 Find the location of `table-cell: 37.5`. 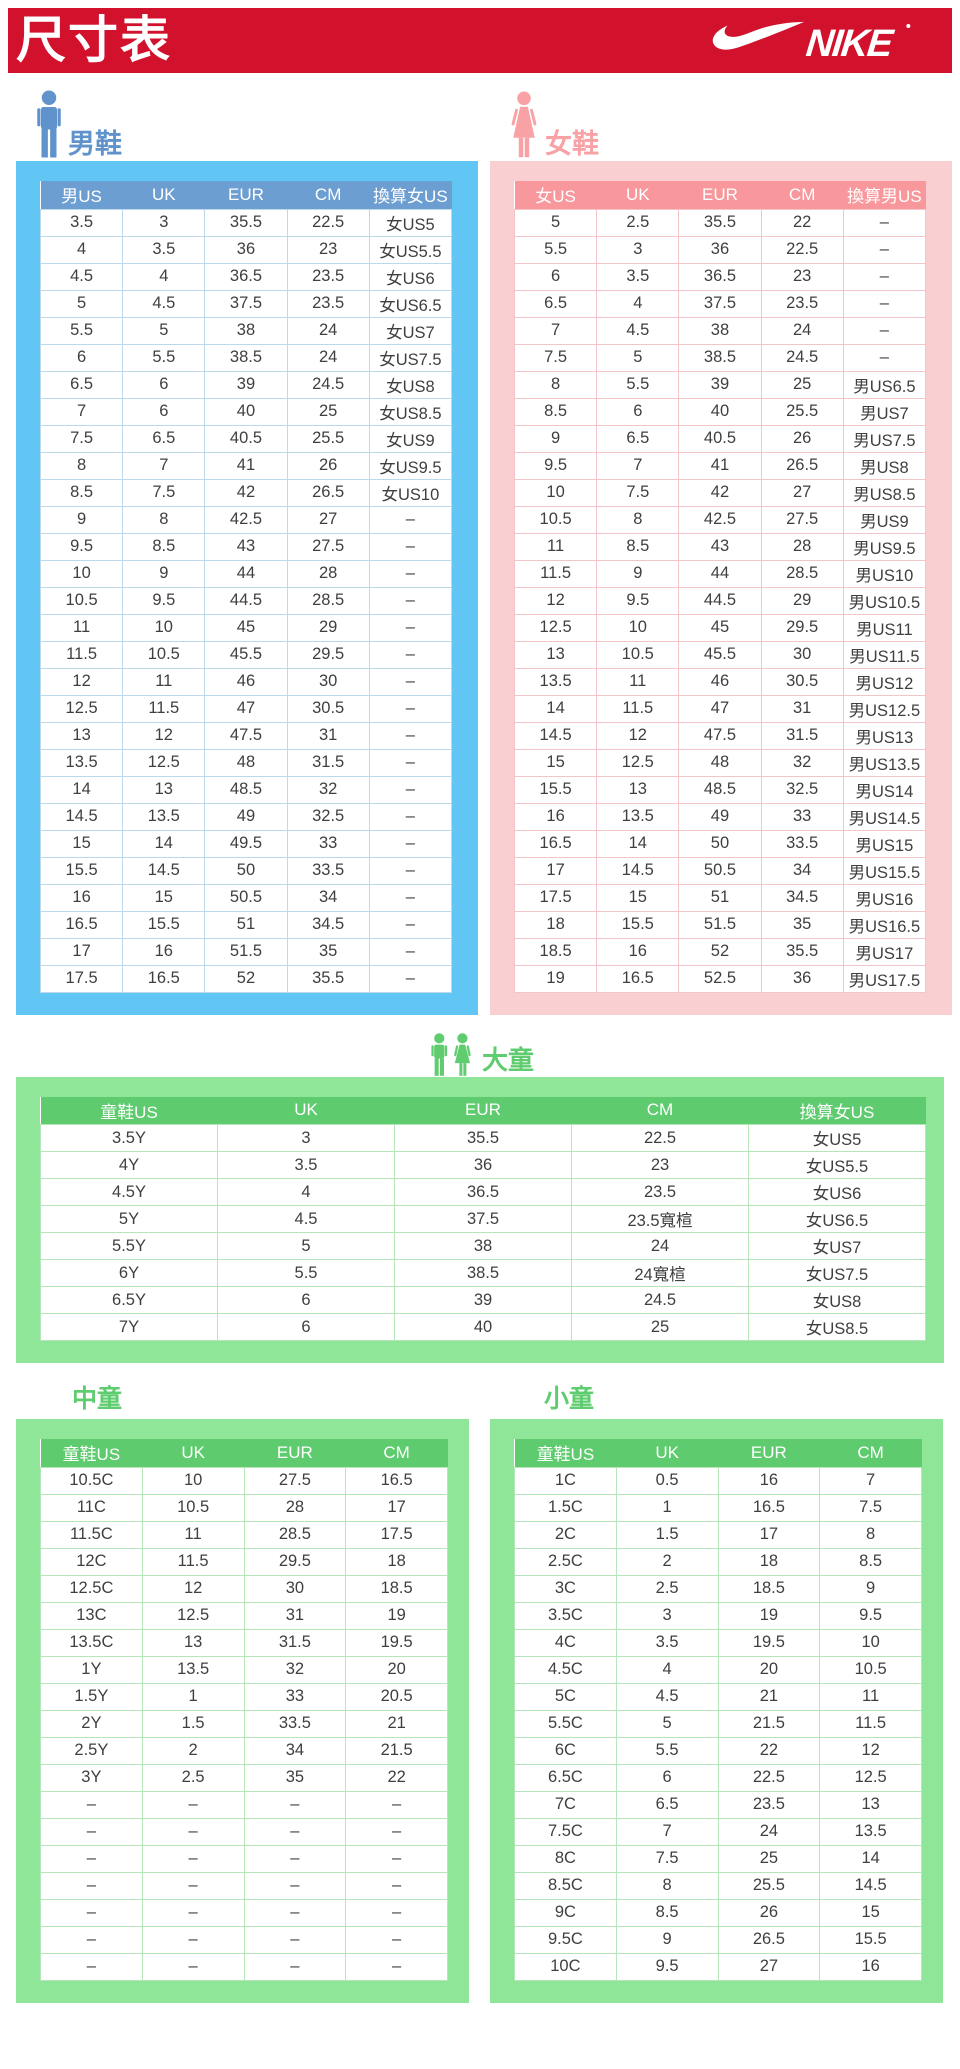

table-cell: 37.5 is located at coordinates (483, 1219).